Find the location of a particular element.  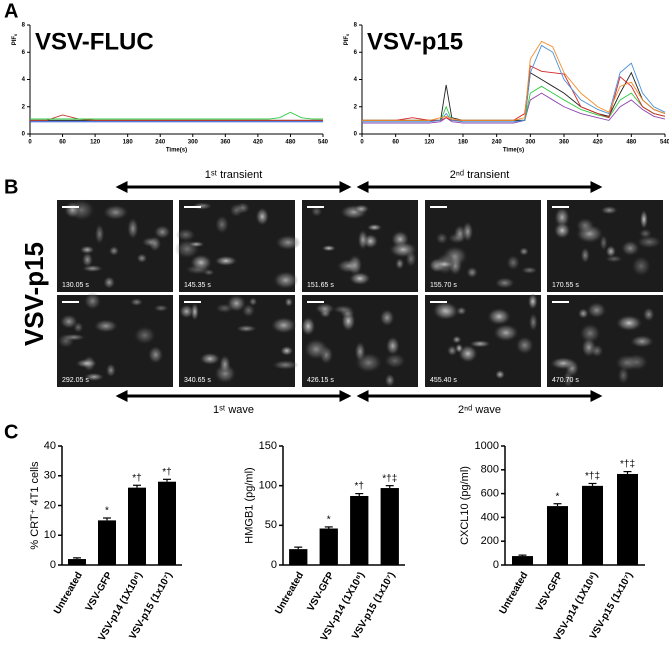

y-axis-label-sub: 0 is located at coordinates (347, 34).